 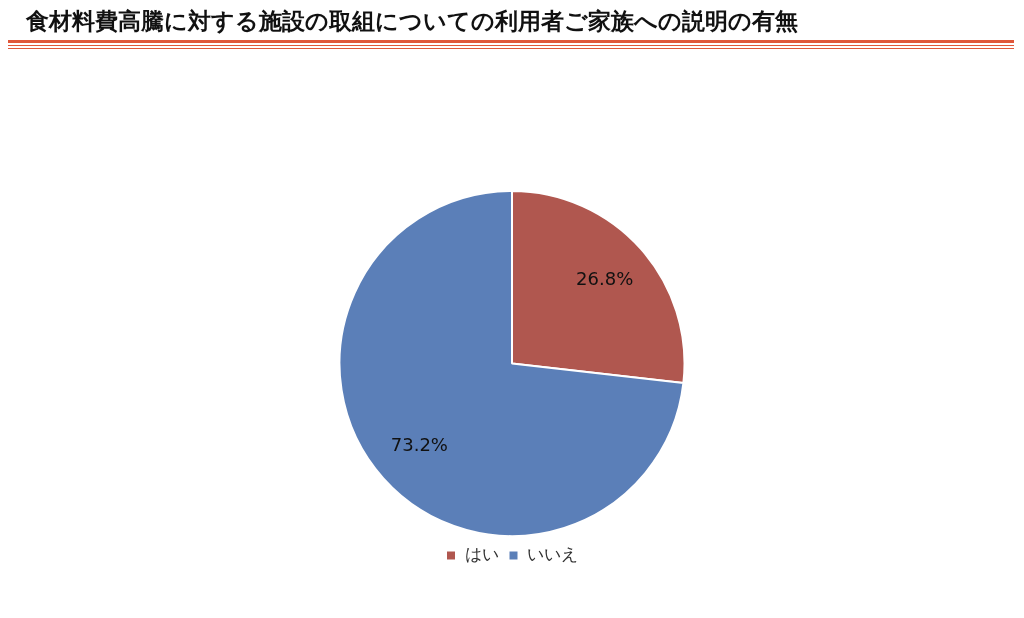 I want to click on legend-label: はい, so click(x=481, y=553).